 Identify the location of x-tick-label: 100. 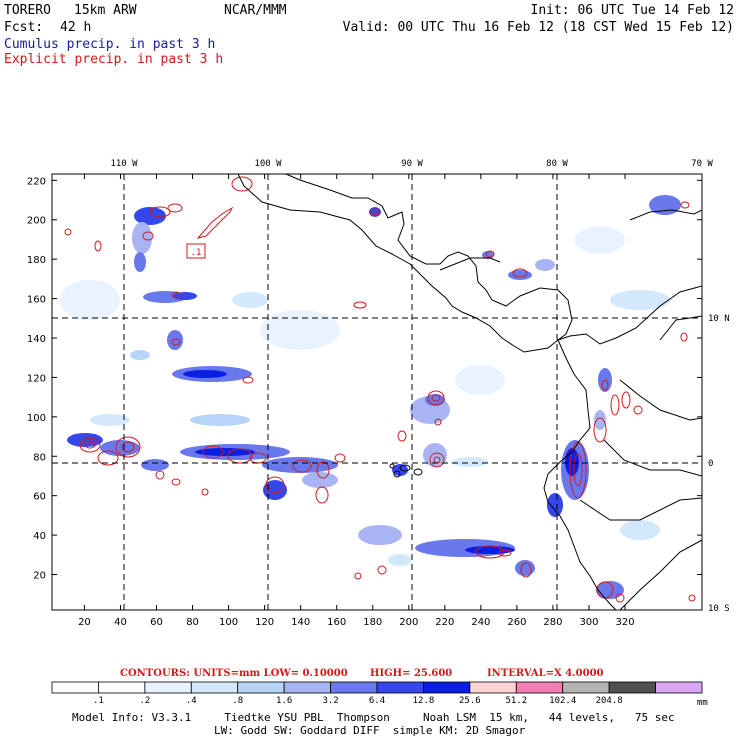
(228, 622).